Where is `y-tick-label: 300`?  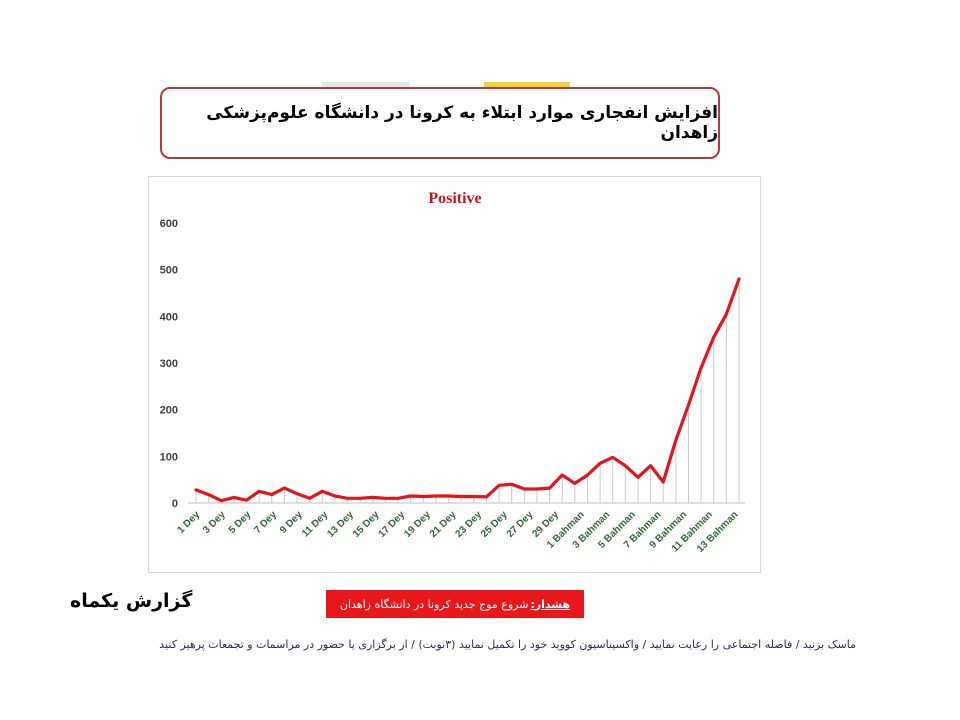 y-tick-label: 300 is located at coordinates (169, 364).